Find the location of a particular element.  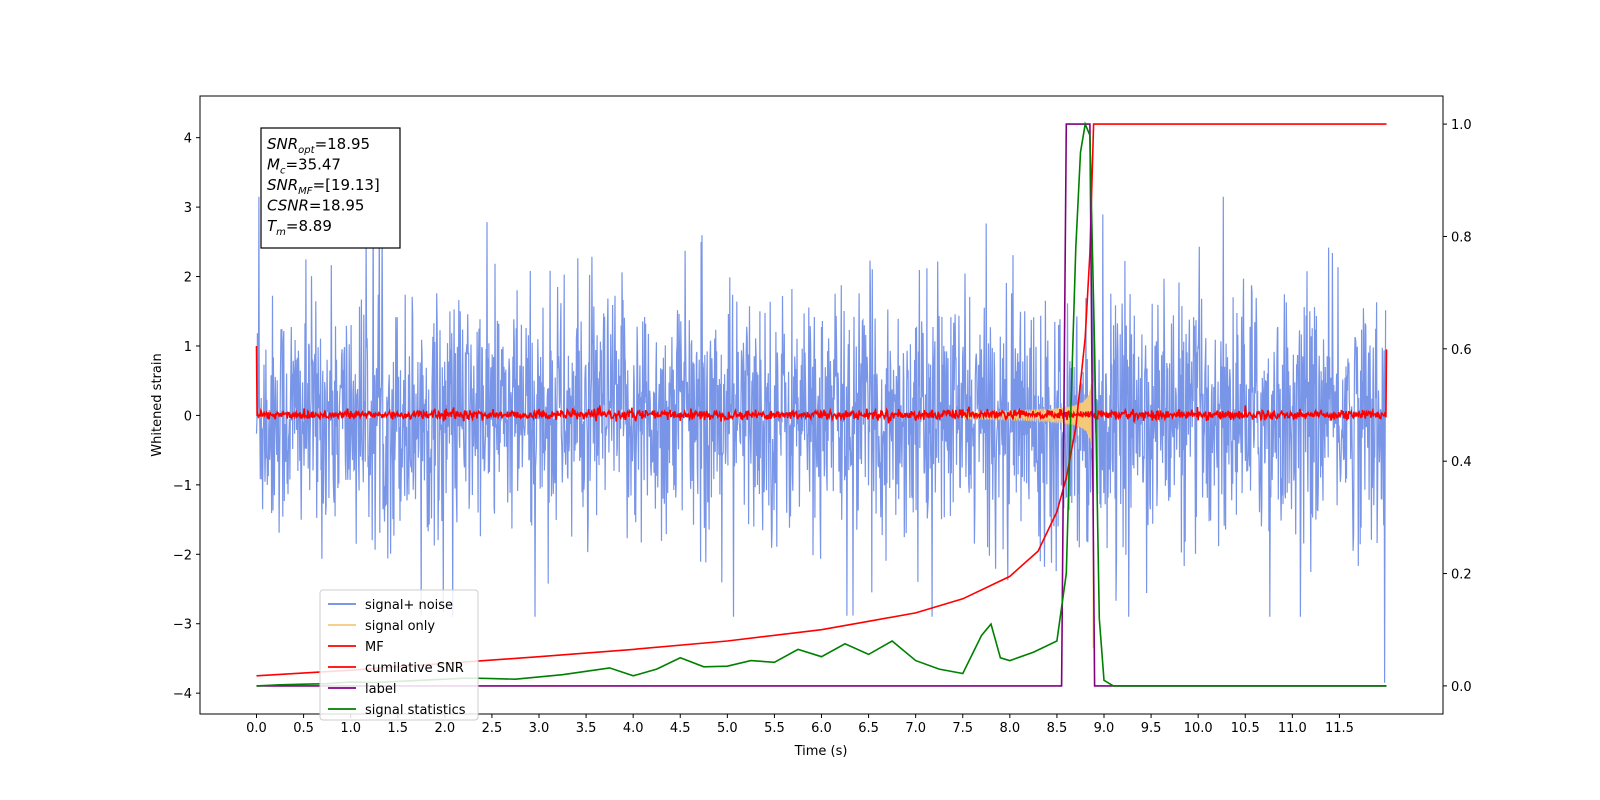

legend-frame is located at coordinates (399, 655).